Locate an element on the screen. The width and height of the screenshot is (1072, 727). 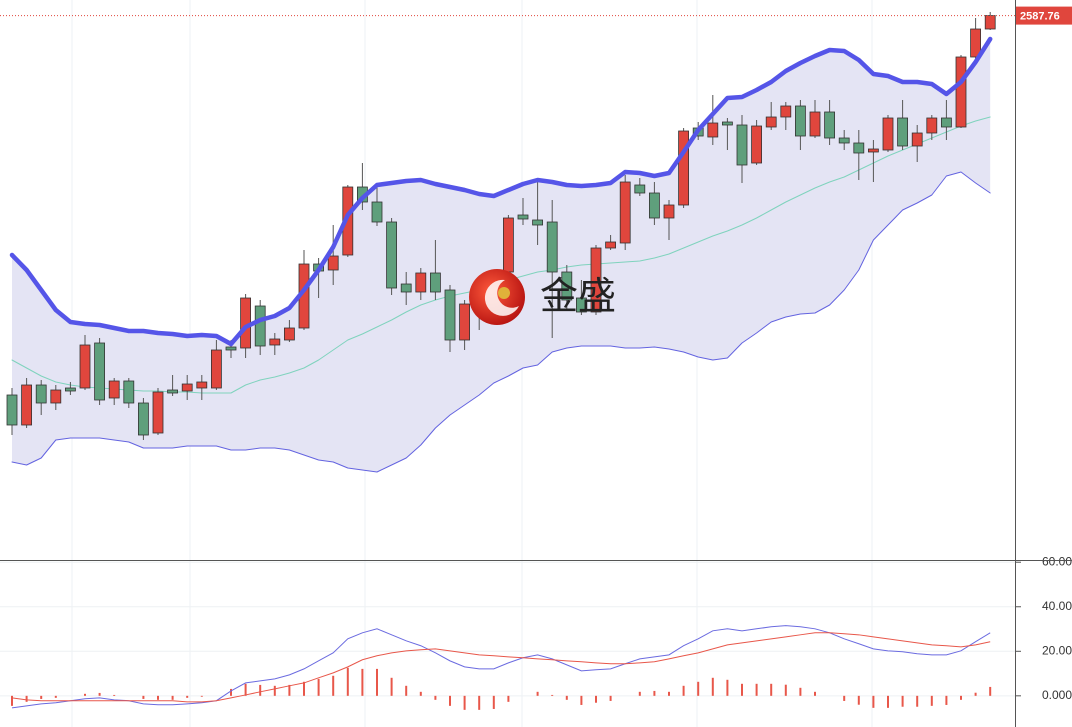
y-tick-label: 20.0000 is located at coordinates (1057, 650).